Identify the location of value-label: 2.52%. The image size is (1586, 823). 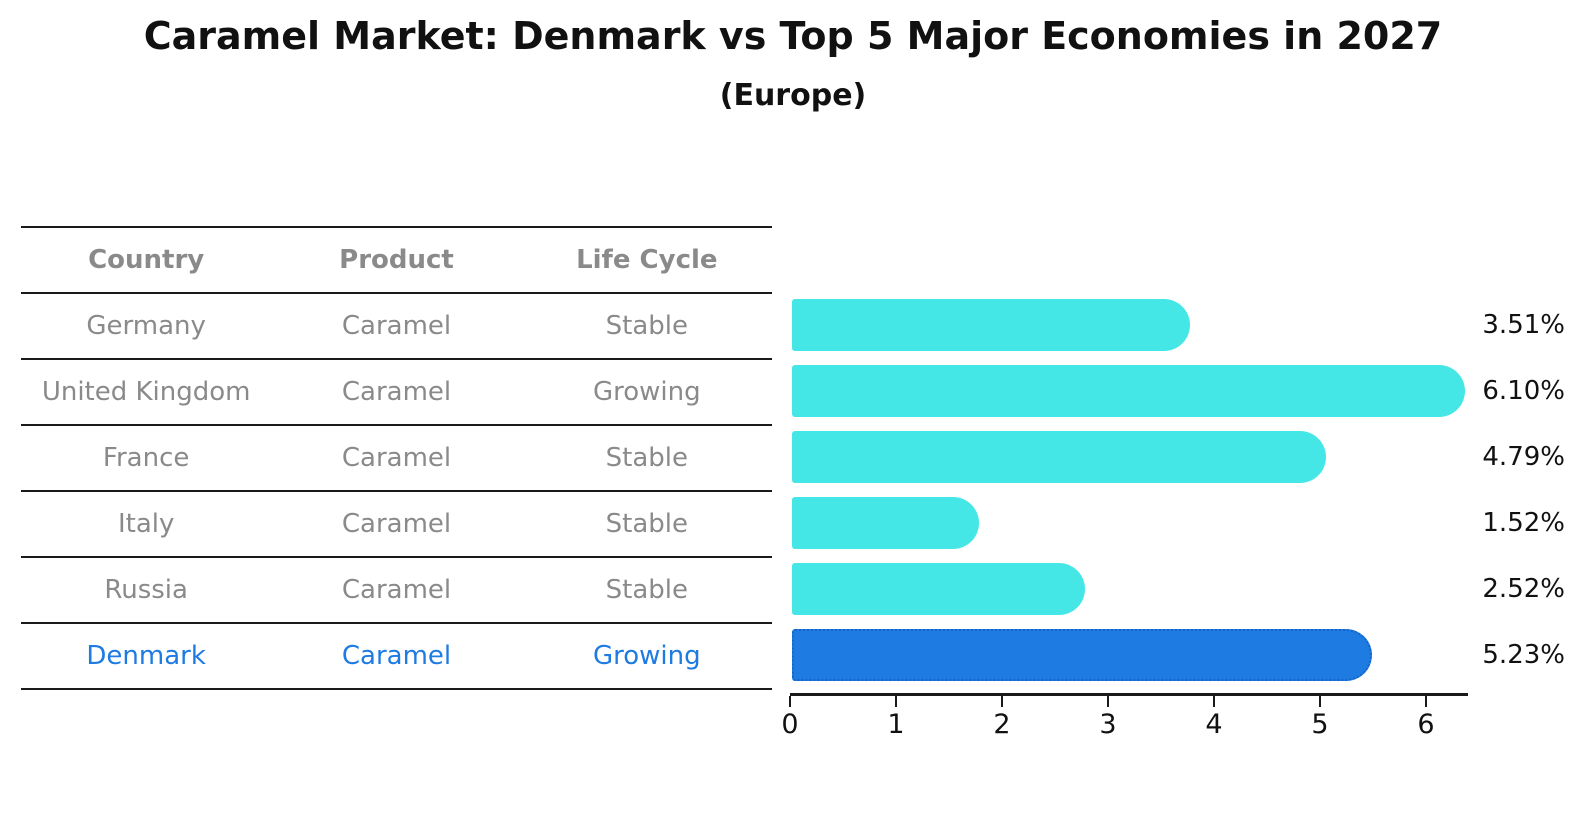
(1523, 589).